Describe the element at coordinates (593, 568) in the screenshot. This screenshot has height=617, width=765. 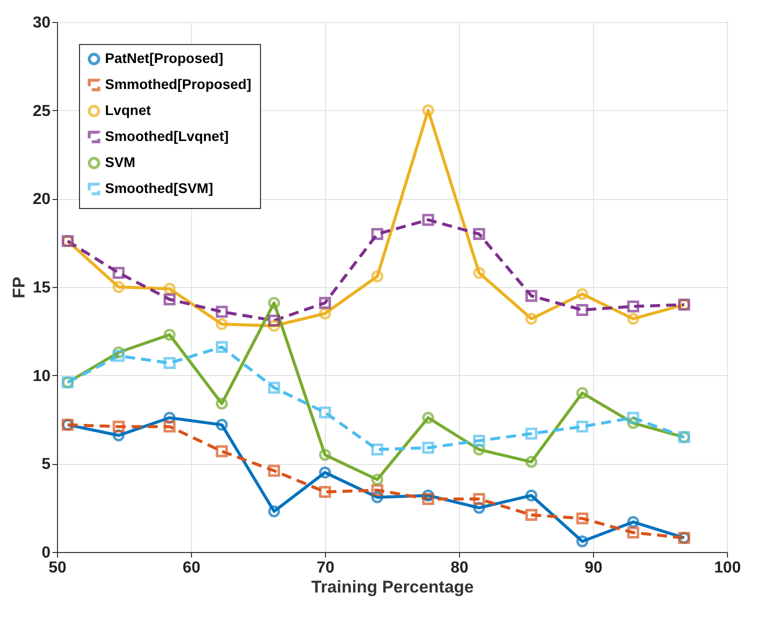
I see `x-tick-label: 90` at that location.